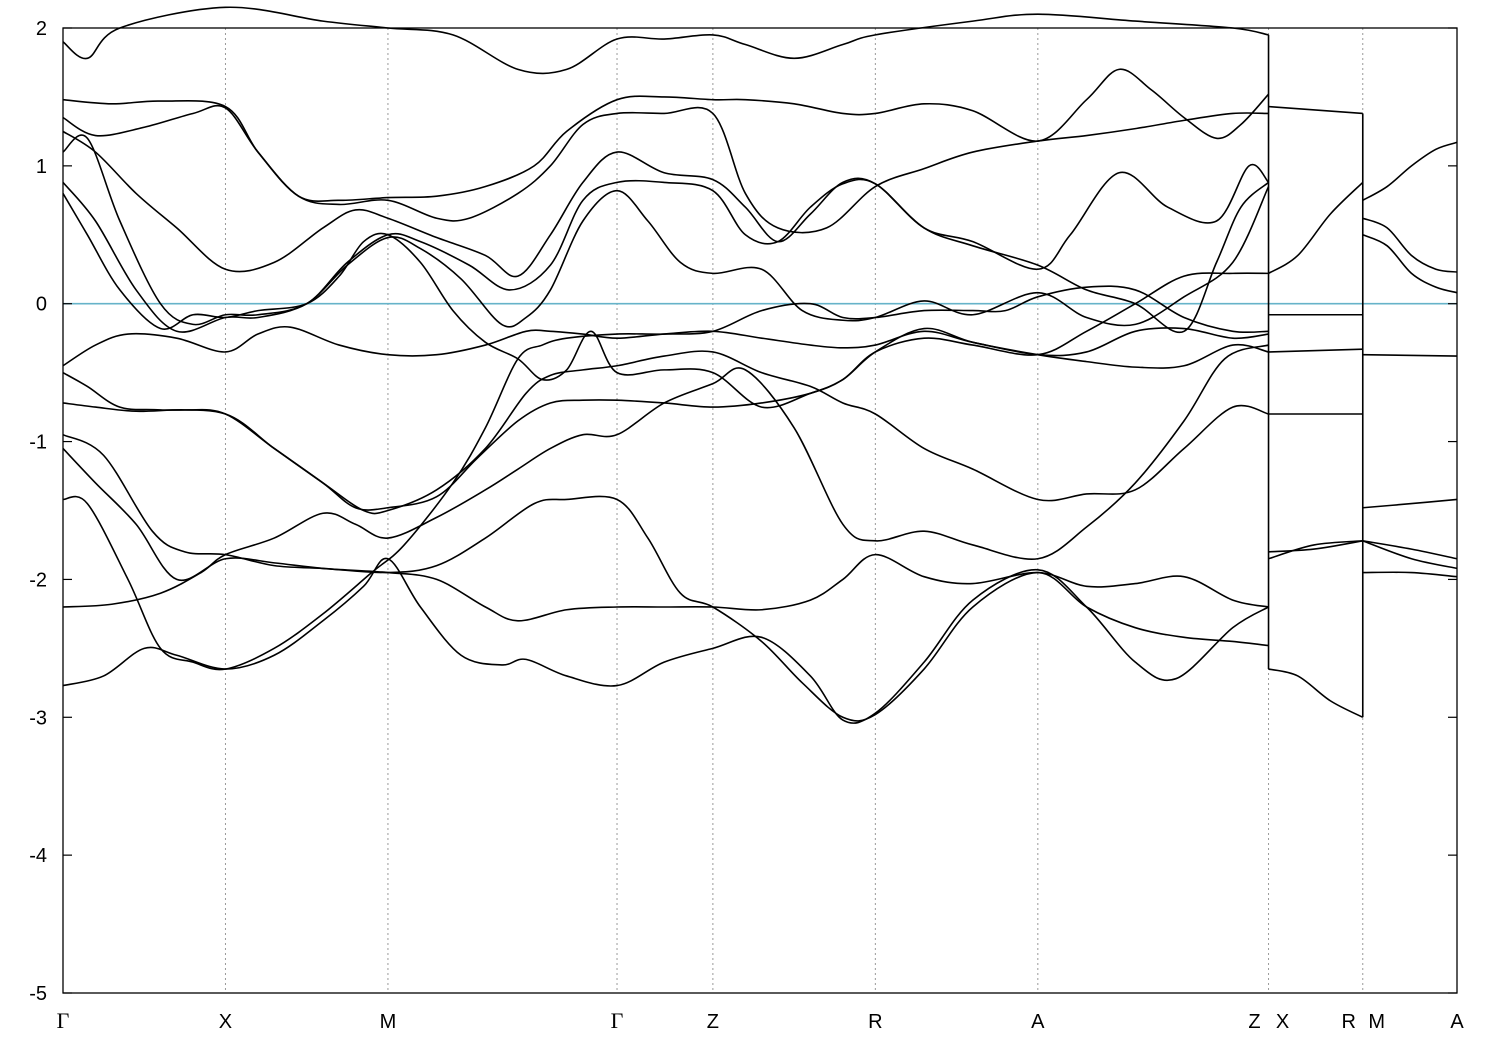  What do you see at coordinates (38, 994) in the screenshot?
I see `y-tick-label: -5` at bounding box center [38, 994].